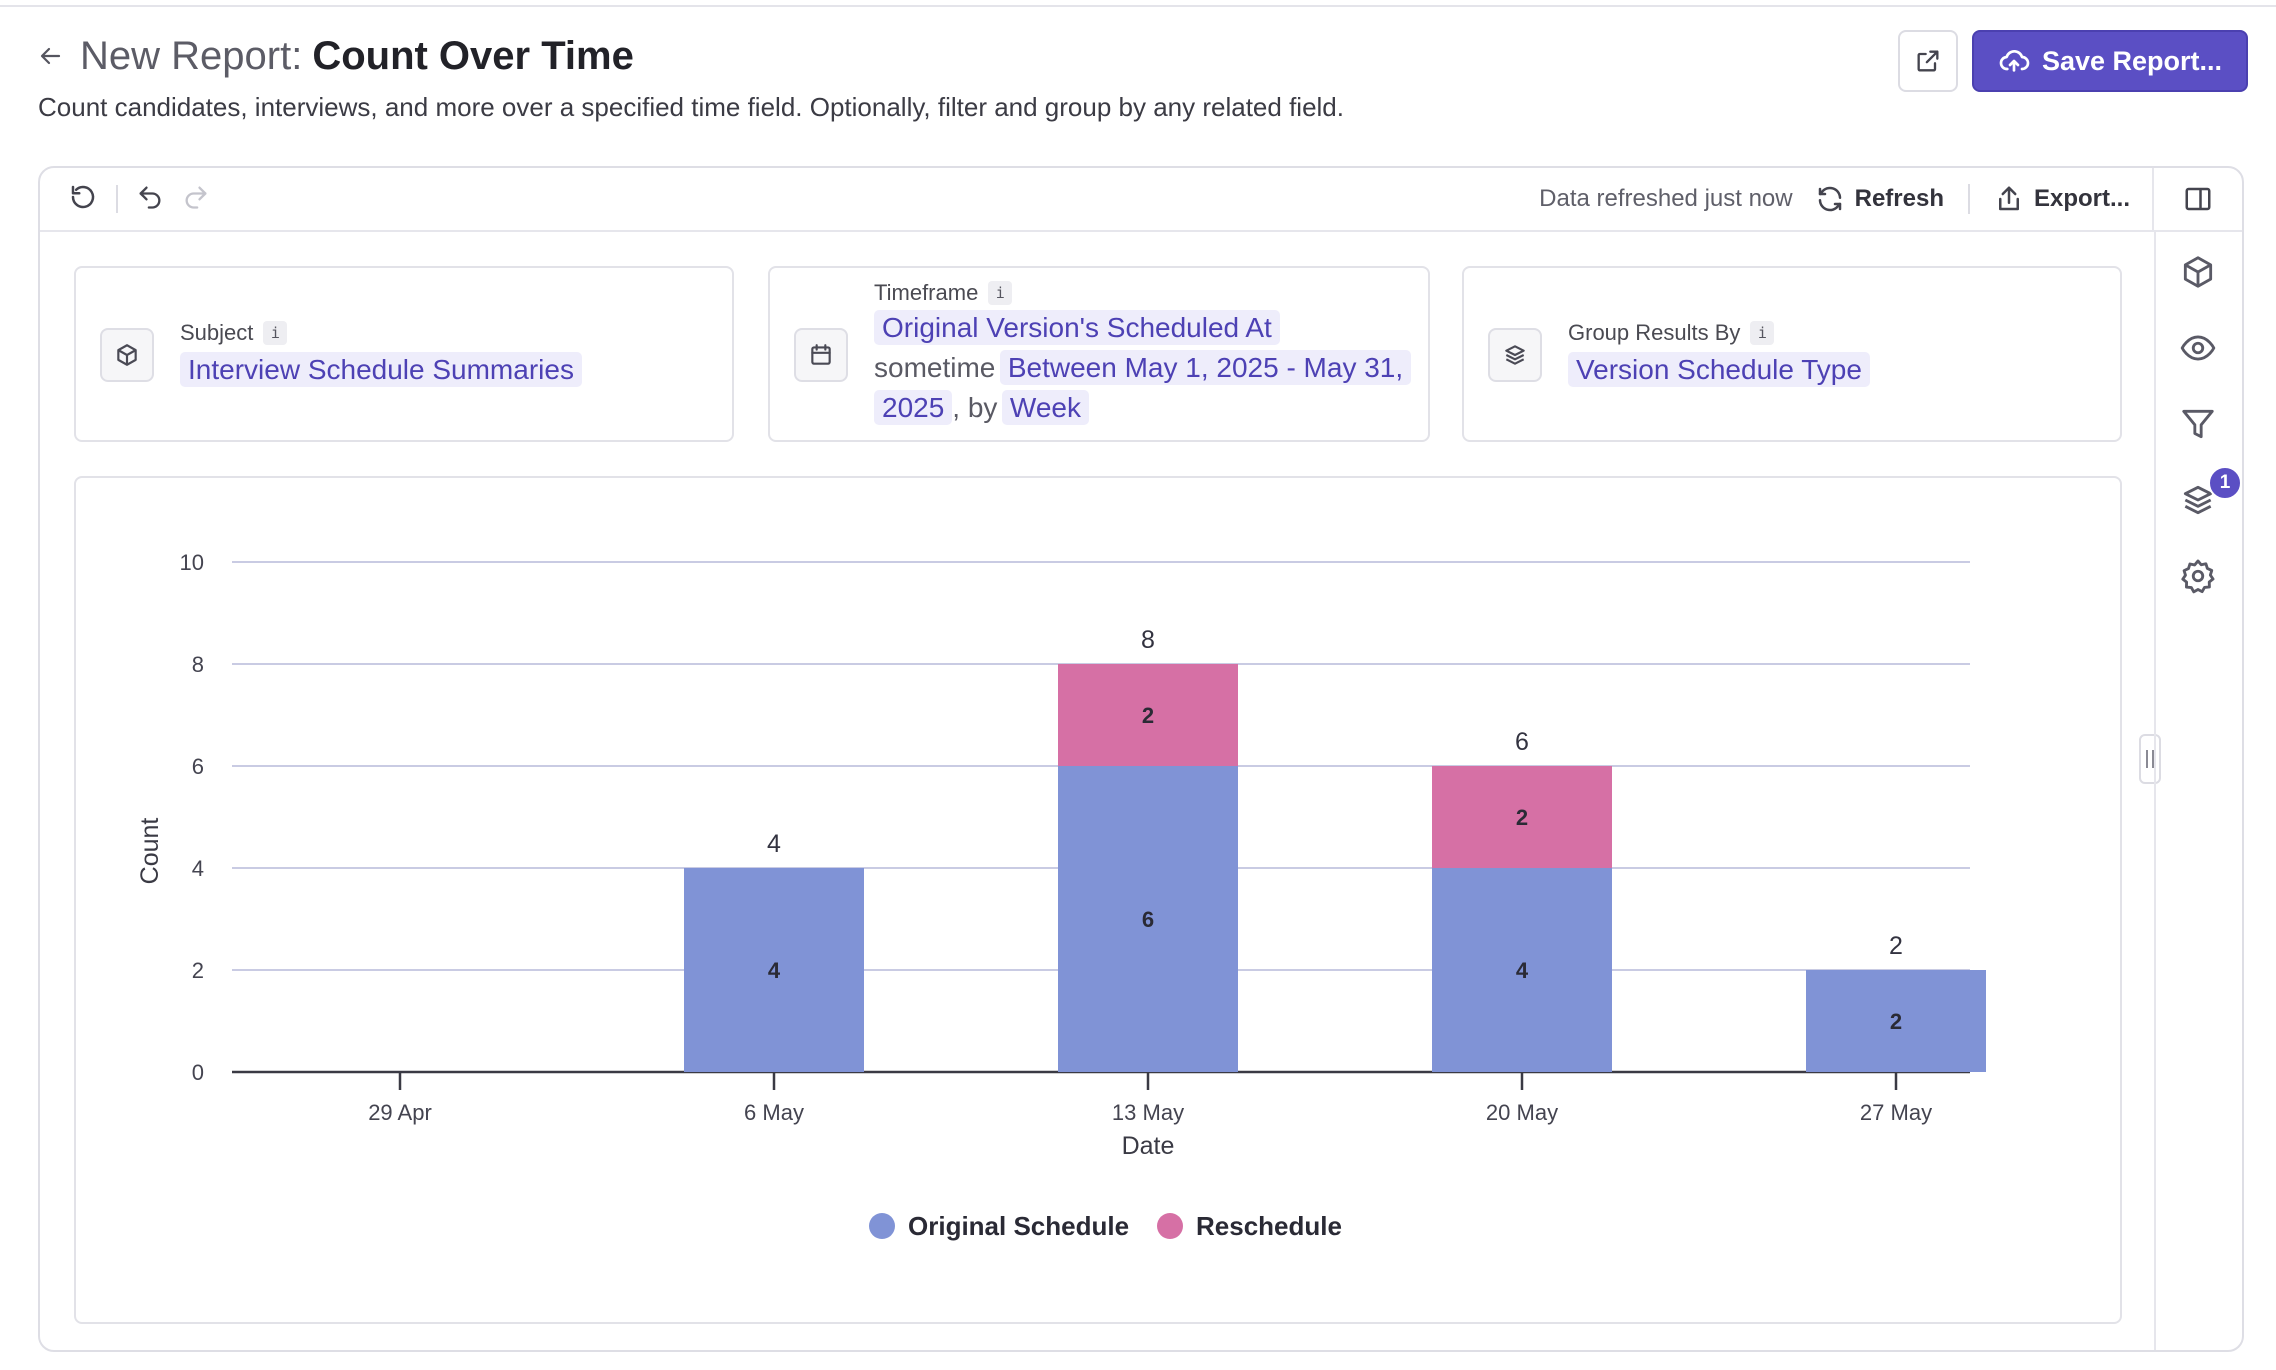  I want to click on x-tick-label: 27 May, so click(1896, 1112).